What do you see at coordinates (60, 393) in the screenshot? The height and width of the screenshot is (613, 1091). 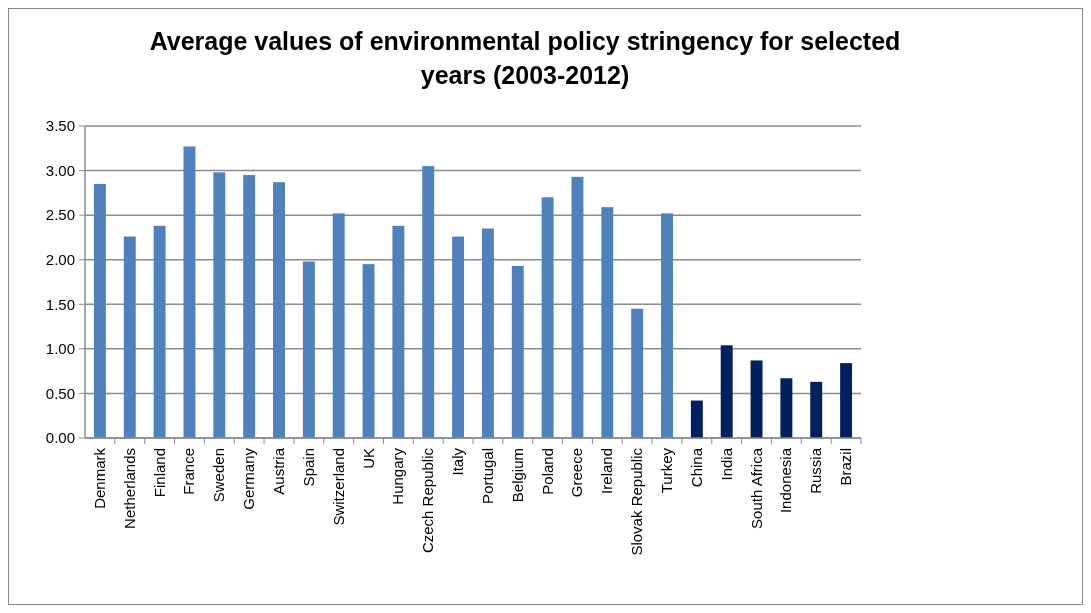 I see `y-tick-label: 0.50` at bounding box center [60, 393].